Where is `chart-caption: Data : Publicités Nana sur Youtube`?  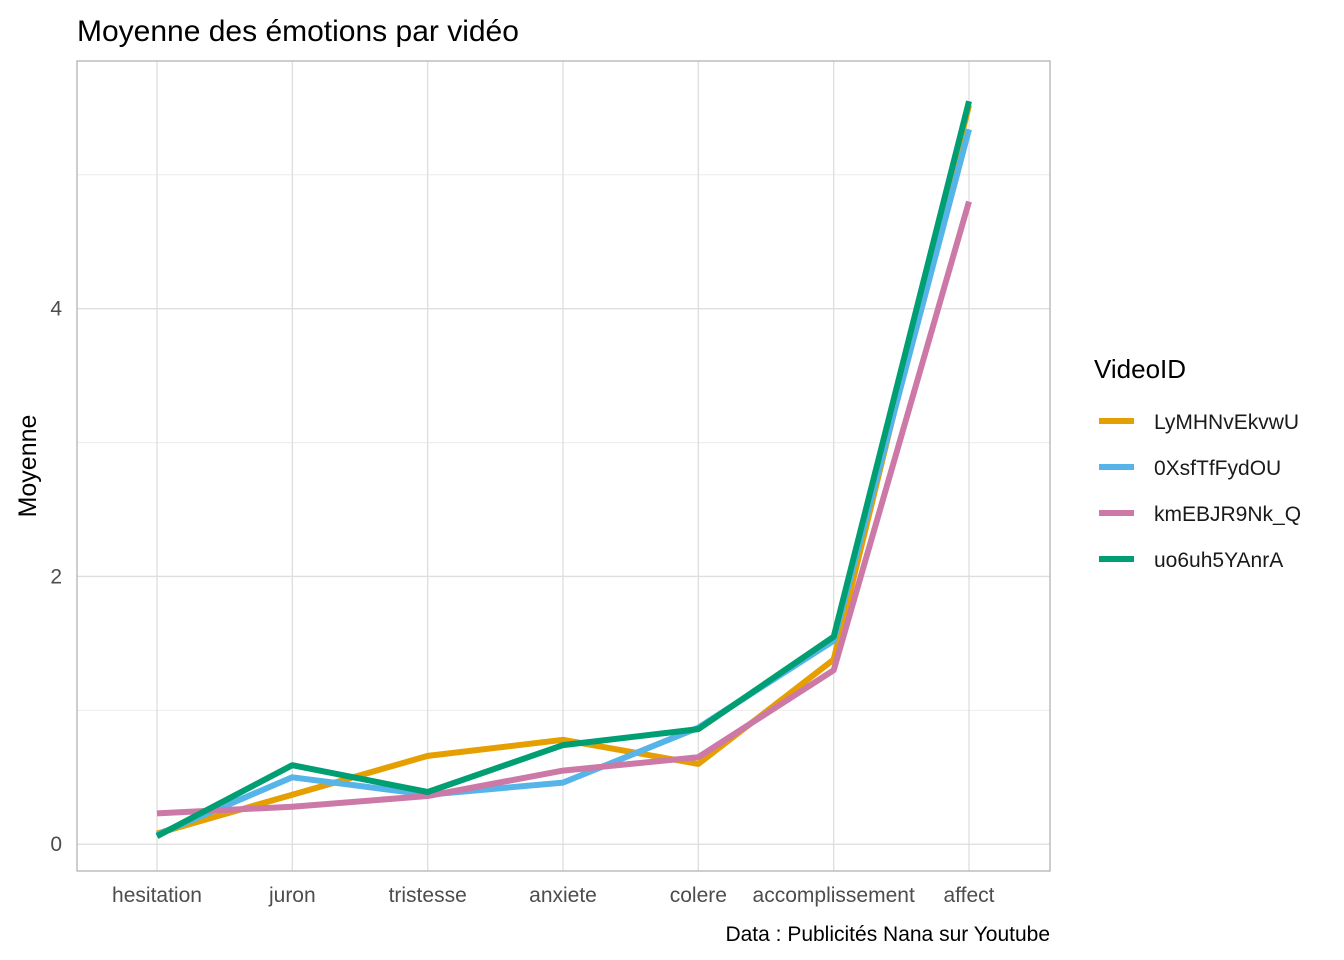
chart-caption: Data : Publicités Nana sur Youtube is located at coordinates (887, 934).